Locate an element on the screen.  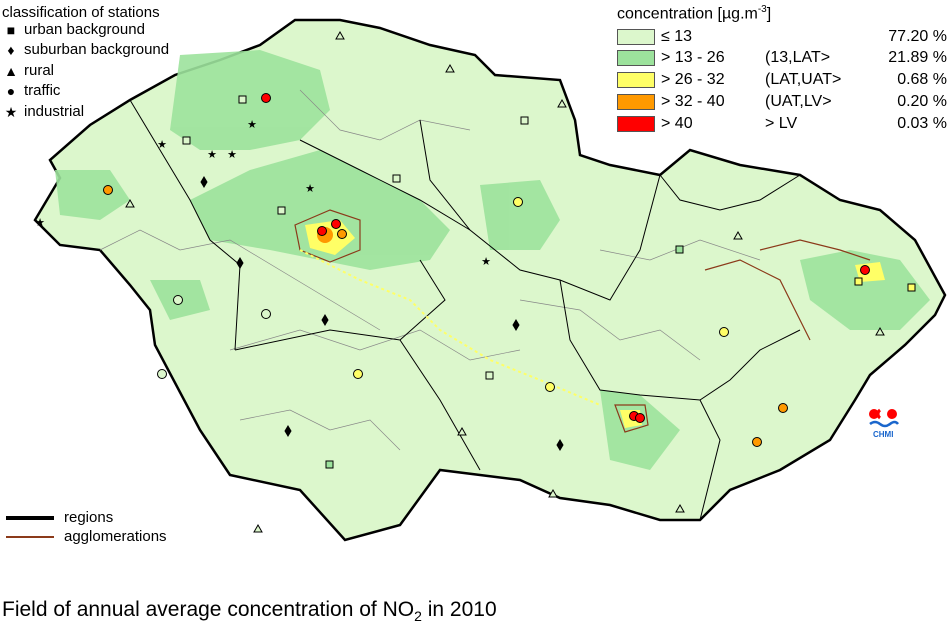
bin-percent: 0.68 % is located at coordinates (922, 79).